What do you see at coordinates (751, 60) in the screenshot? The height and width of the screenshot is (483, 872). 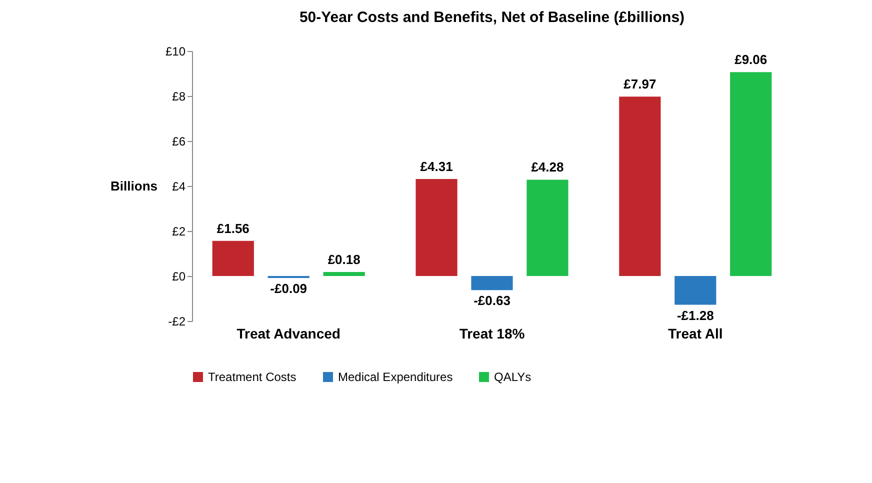 I see `data-label: £9.06` at bounding box center [751, 60].